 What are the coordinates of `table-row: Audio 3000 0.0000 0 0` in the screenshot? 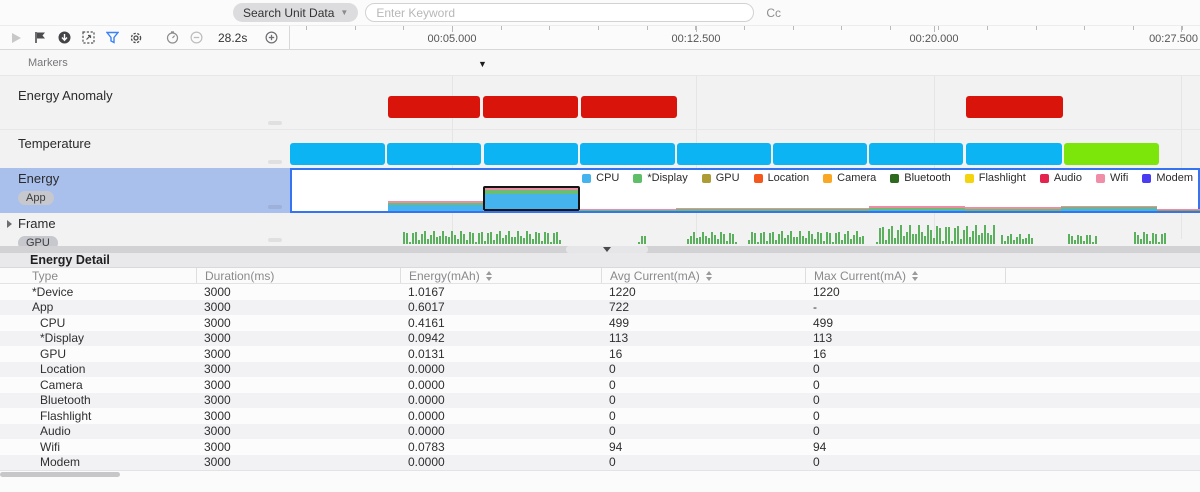 It's located at (600, 431).